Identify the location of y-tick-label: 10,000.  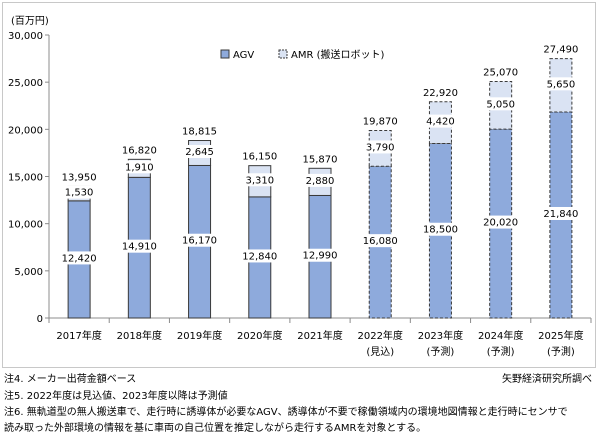
(25, 225).